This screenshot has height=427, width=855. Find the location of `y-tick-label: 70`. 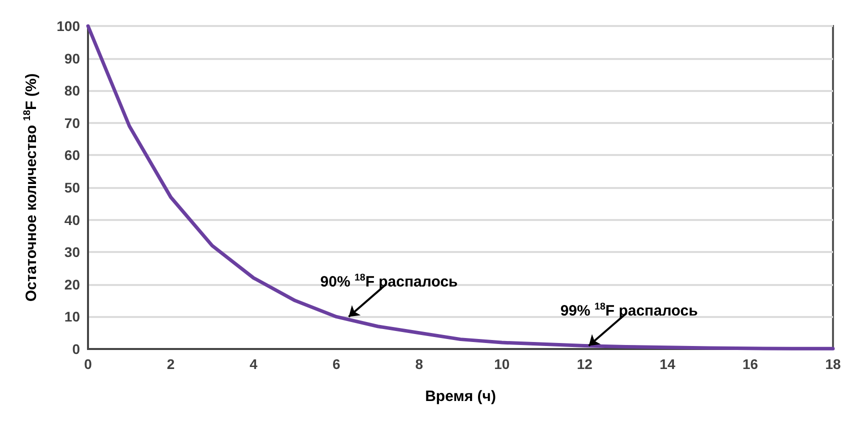

y-tick-label: 70 is located at coordinates (72, 122).